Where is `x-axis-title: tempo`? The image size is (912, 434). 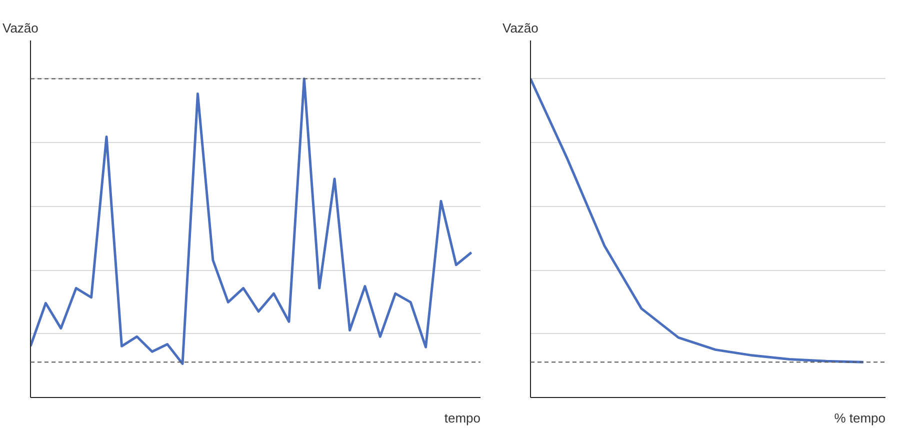
x-axis-title: tempo is located at coordinates (462, 418).